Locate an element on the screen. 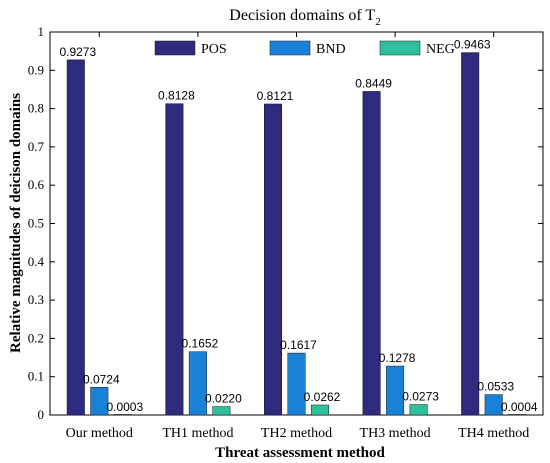 This screenshot has width=550, height=463. x-tick-label: TH4 method is located at coordinates (493, 433).